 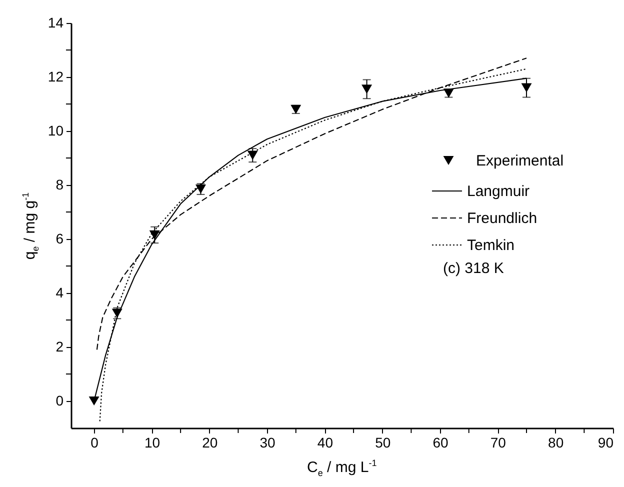 What do you see at coordinates (383, 442) in the screenshot?
I see `x-tick-label: 50` at bounding box center [383, 442].